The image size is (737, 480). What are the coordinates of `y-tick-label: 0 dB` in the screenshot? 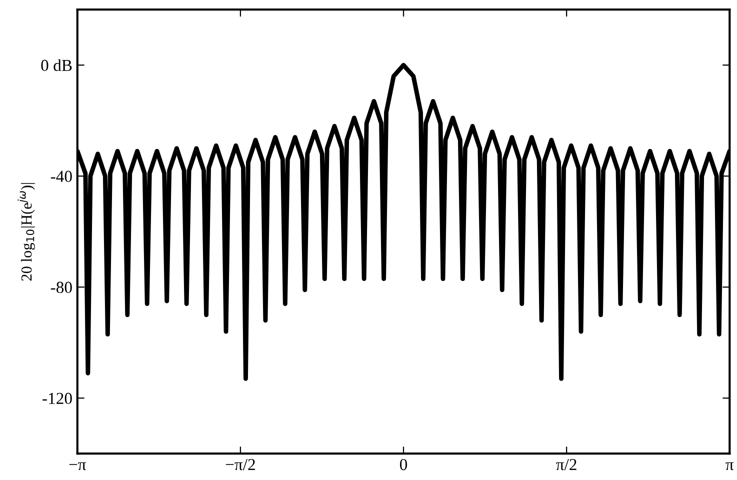 It's located at (56, 65).